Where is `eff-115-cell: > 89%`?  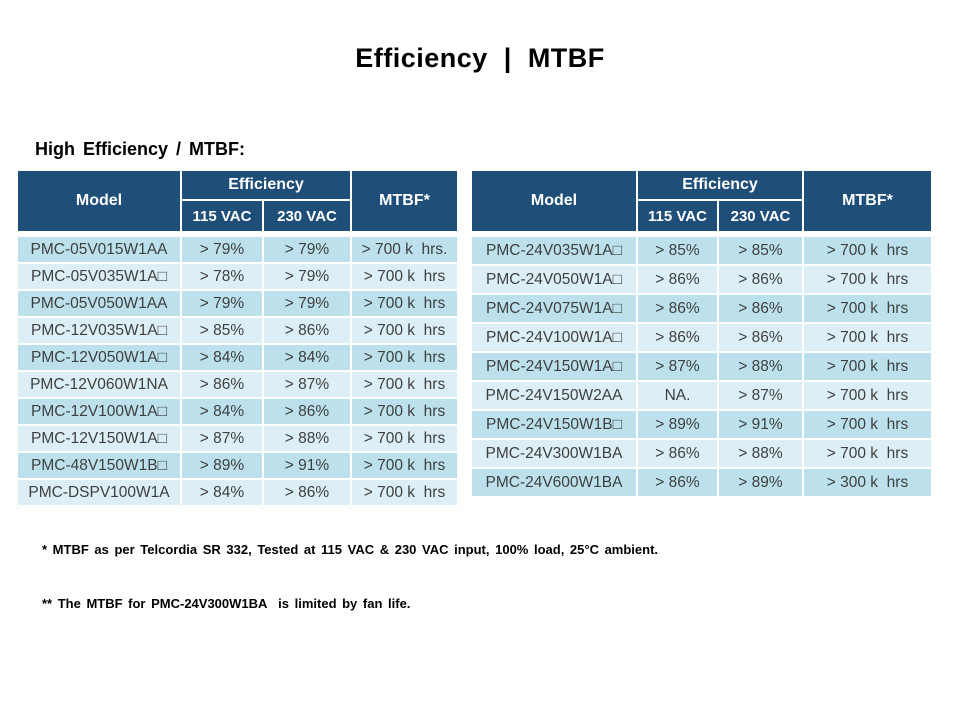 eff-115-cell: > 89% is located at coordinates (677, 424).